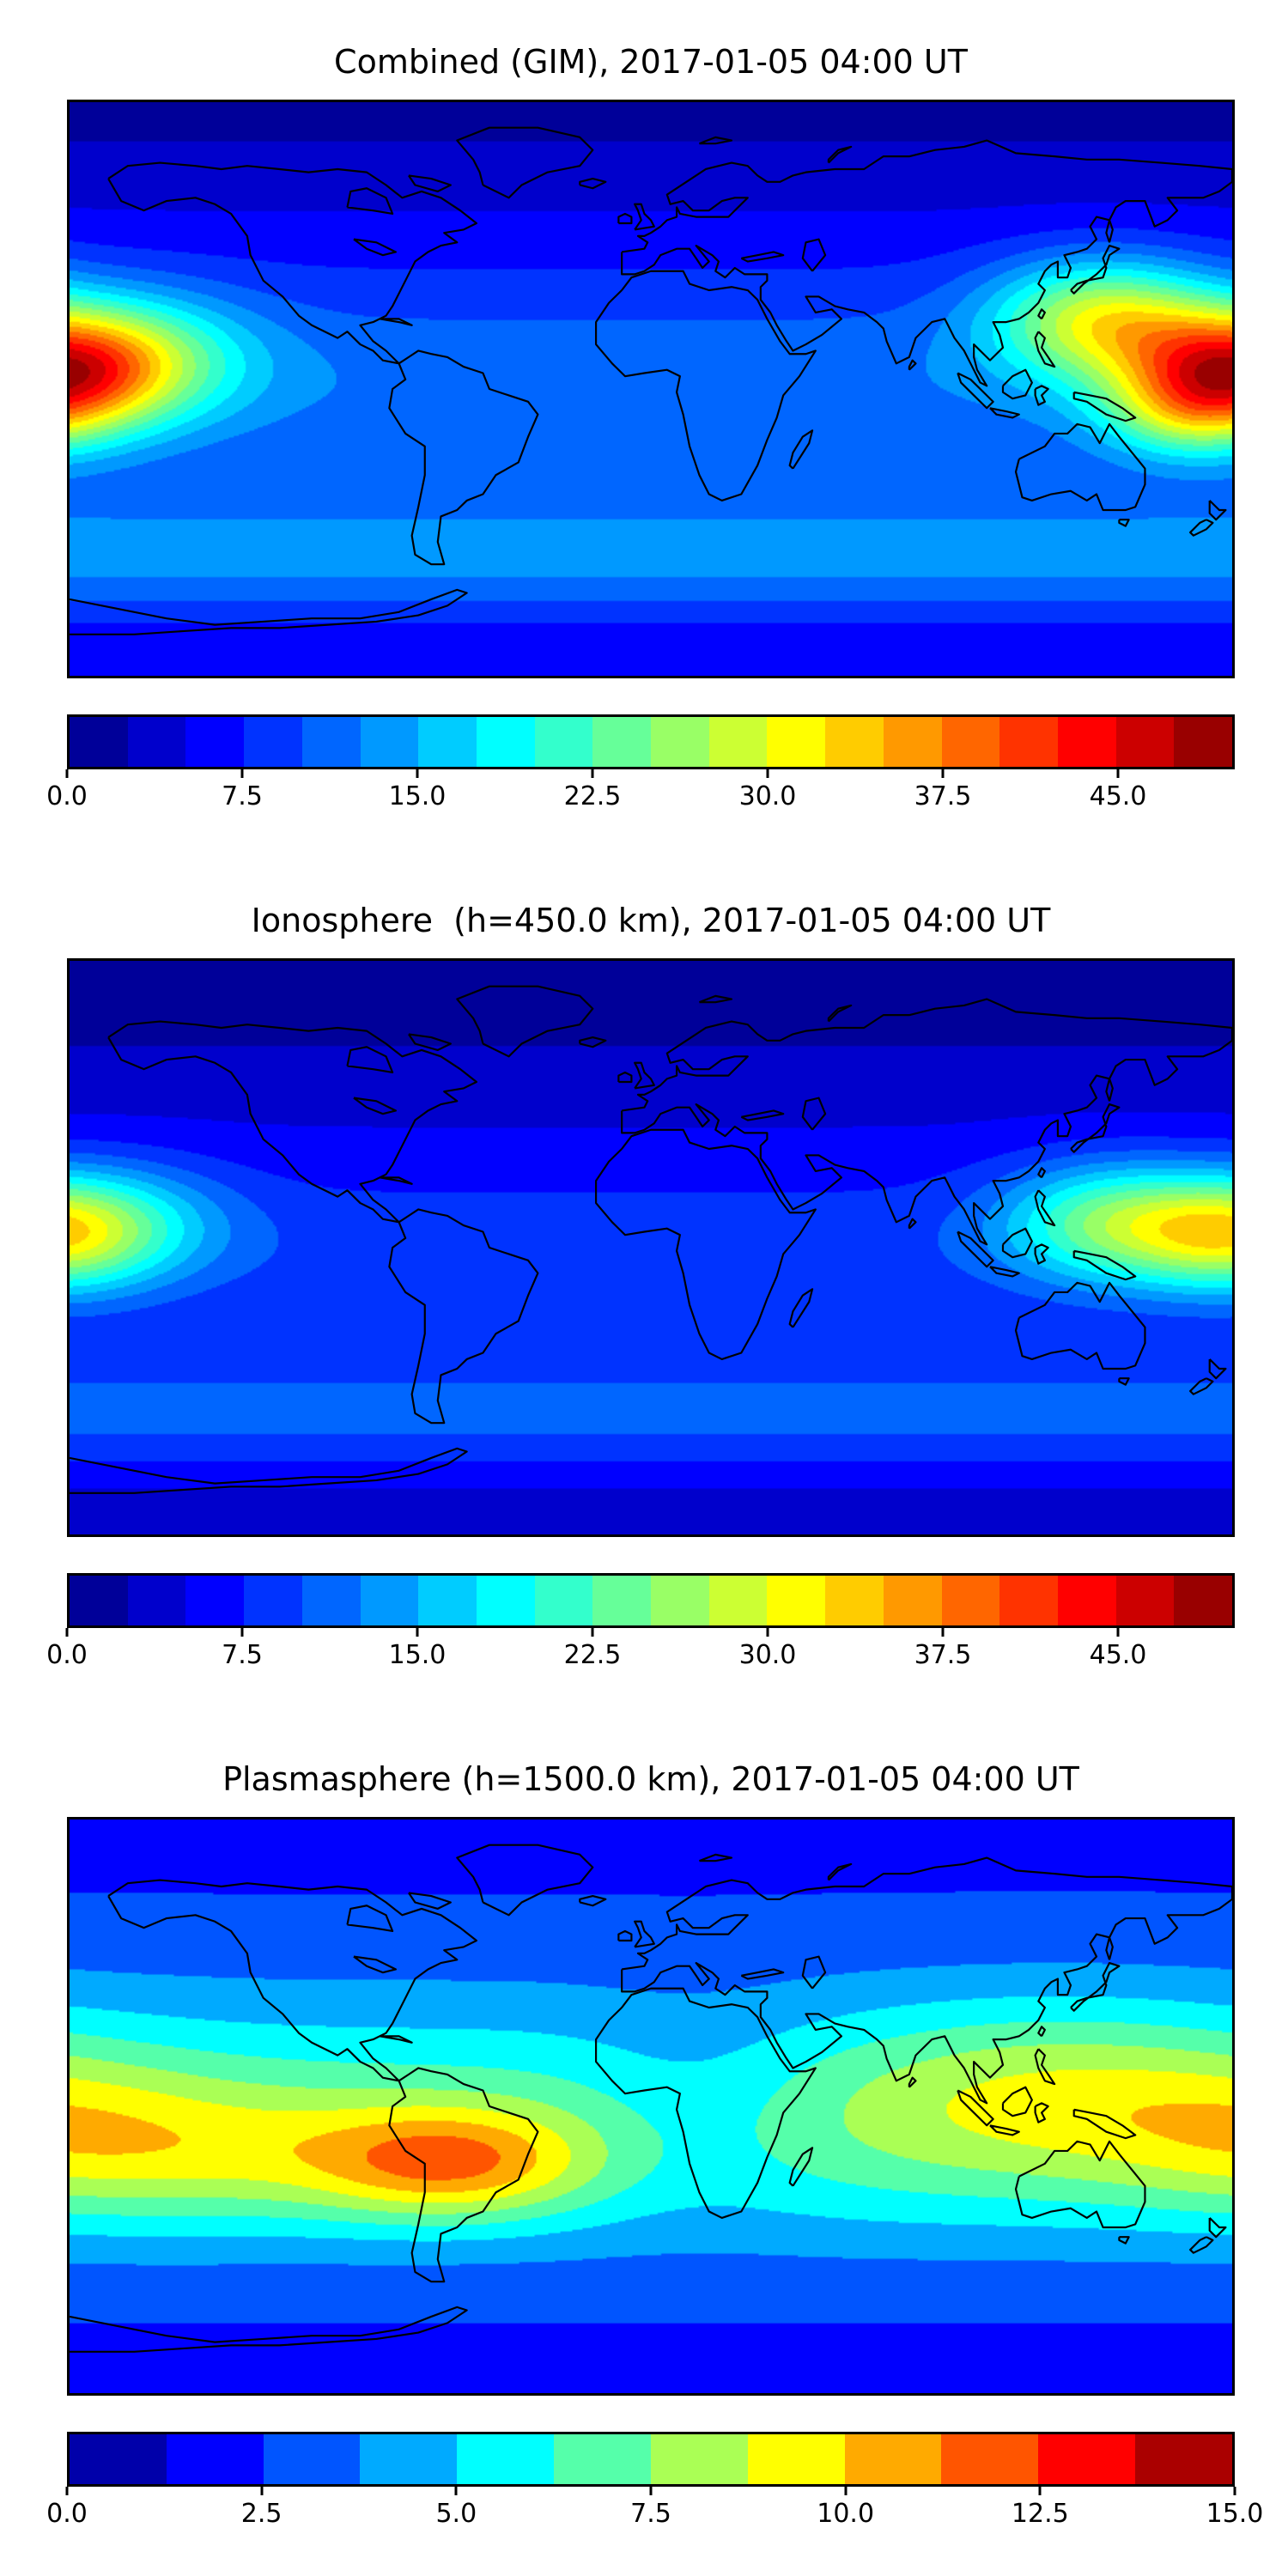  I want to click on colorbar-plasmasphere: 0.0 2.5 5.0 7.5 10.0 12.5 15.0, so click(654, 2485).